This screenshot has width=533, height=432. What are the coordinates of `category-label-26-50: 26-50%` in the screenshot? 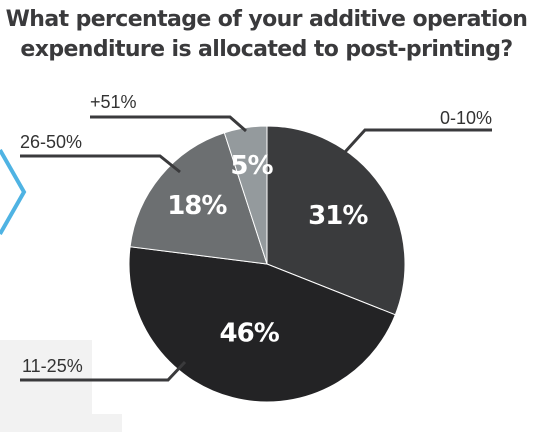 It's located at (51, 142).